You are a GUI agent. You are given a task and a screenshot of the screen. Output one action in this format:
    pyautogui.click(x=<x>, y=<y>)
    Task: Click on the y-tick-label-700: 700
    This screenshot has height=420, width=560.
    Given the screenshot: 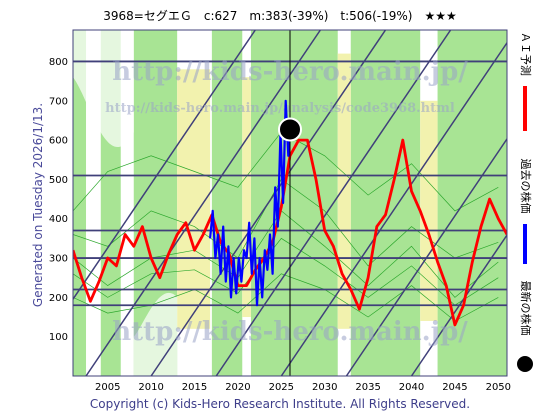 What is the action you would take?
    pyautogui.click(x=58, y=101)
    